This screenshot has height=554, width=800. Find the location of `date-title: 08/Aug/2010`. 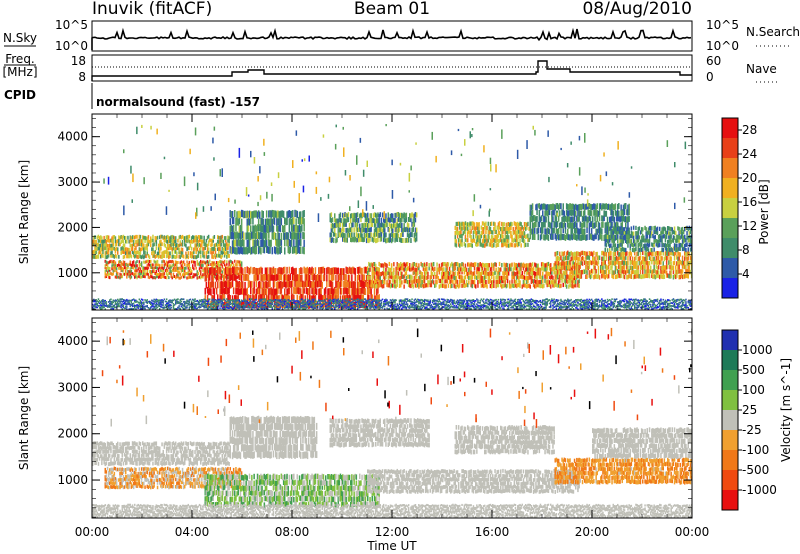

date-title: 08/Aug/2010 is located at coordinates (637, 9).